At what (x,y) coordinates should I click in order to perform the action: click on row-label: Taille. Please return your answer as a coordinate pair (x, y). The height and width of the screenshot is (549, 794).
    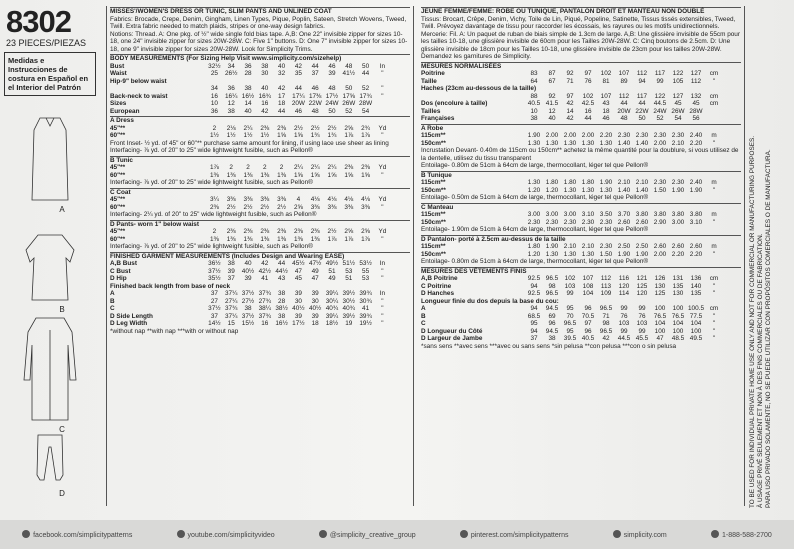
    Looking at the image, I should click on (429, 81).